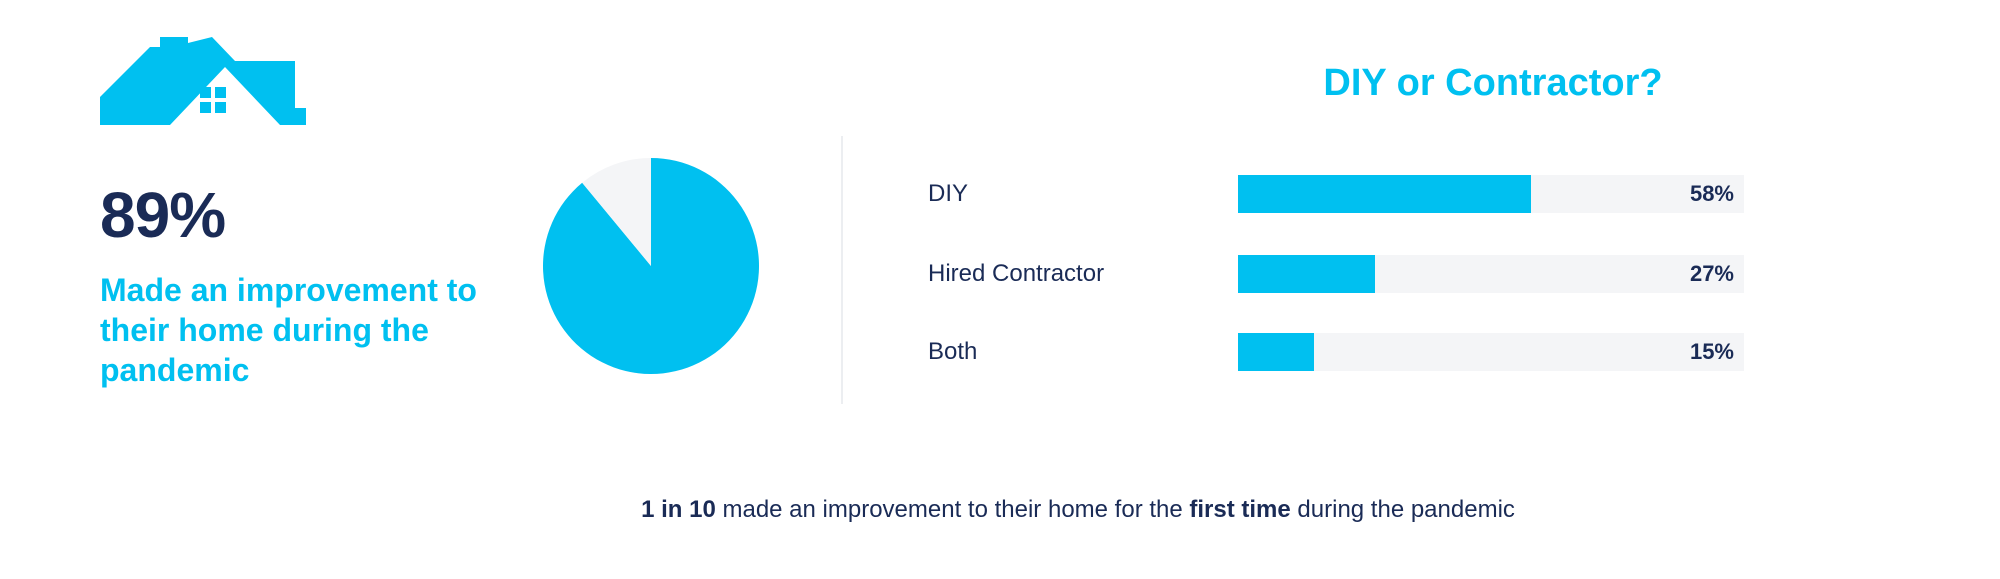  What do you see at coordinates (1491, 352) in the screenshot?
I see `bar-track: 15%` at bounding box center [1491, 352].